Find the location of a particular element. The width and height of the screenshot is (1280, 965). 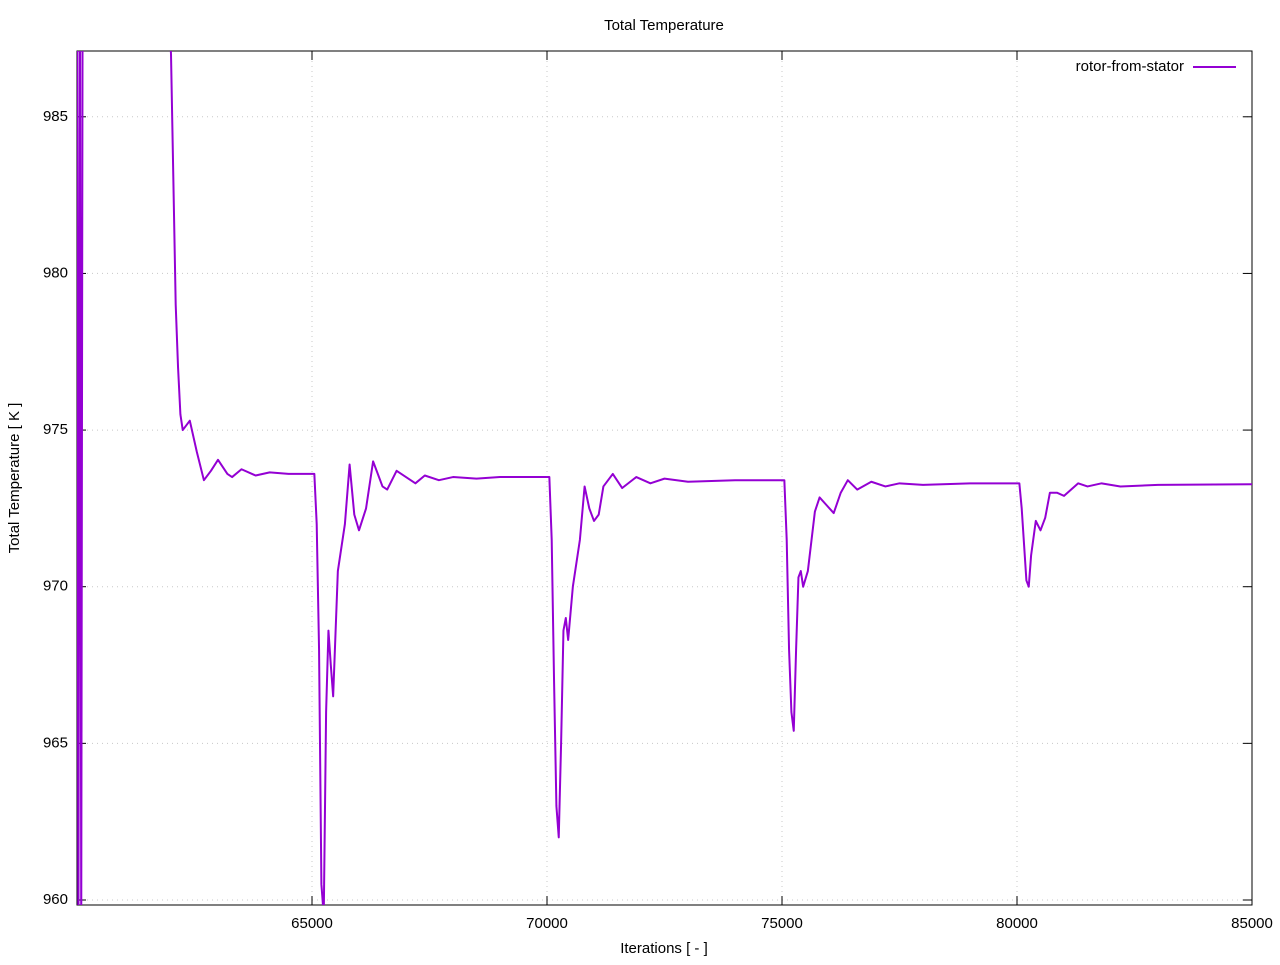

y-tick-label: 970 is located at coordinates (55, 586).